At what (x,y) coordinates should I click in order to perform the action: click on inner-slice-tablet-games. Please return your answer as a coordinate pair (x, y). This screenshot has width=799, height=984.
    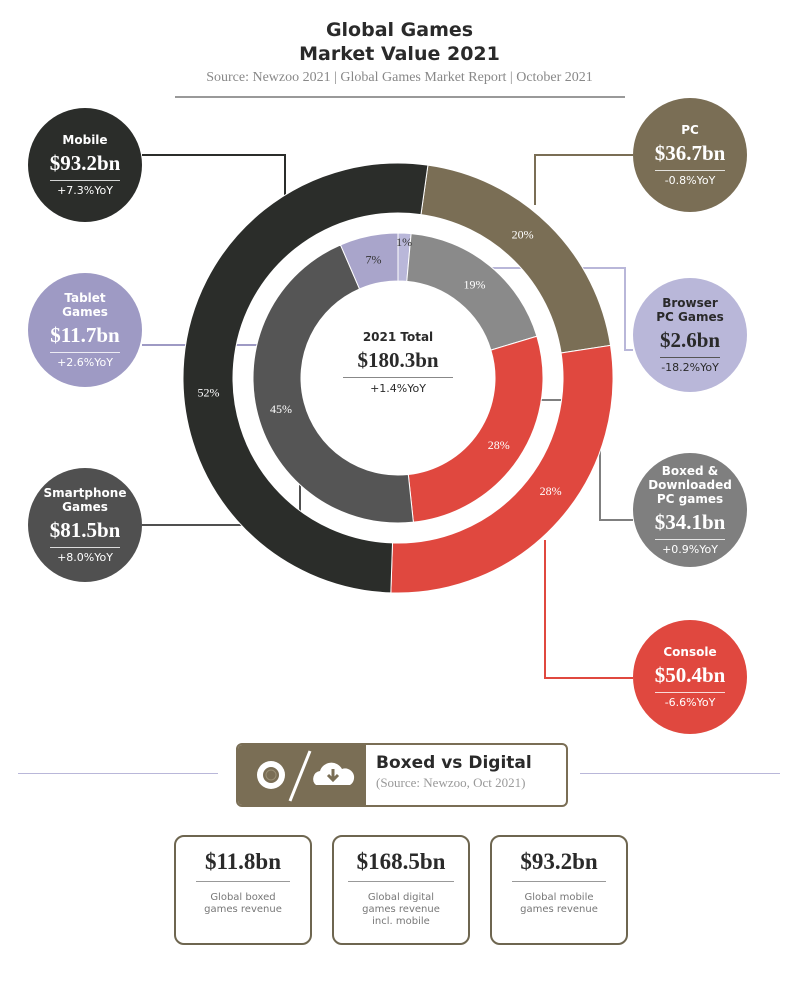
    Looking at the image, I should click on (369, 261).